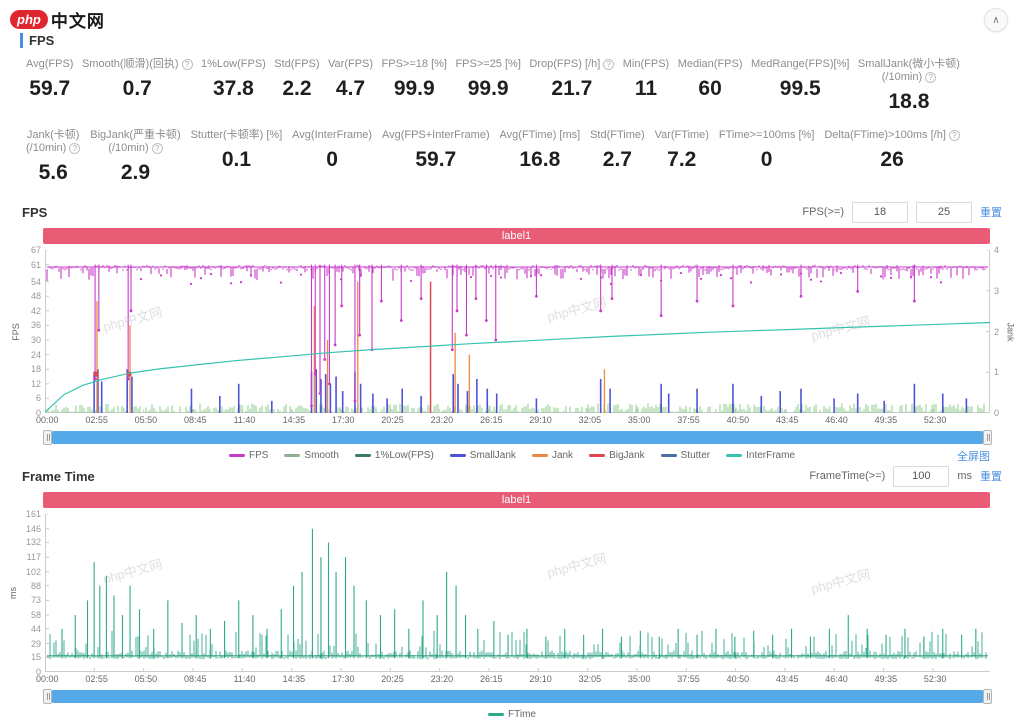 This screenshot has width=1024, height=723. What do you see at coordinates (710, 88) in the screenshot?
I see `stat-value: 60` at bounding box center [710, 88].